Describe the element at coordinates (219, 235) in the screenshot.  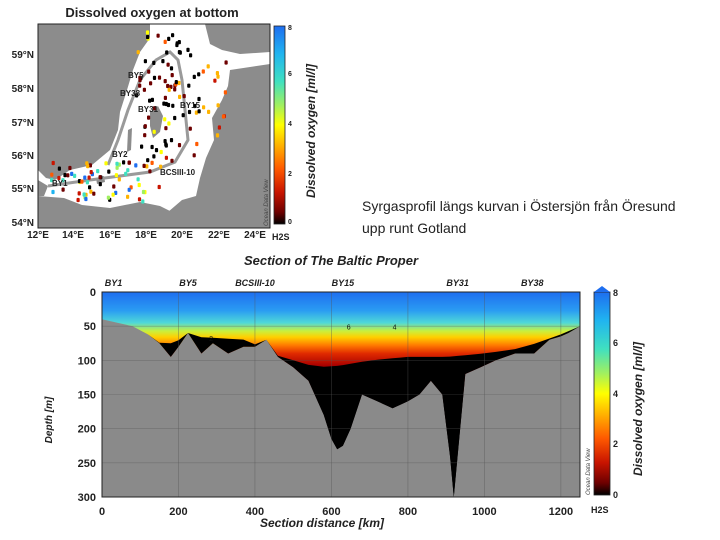
I see `map-xtick: 22°E` at that location.